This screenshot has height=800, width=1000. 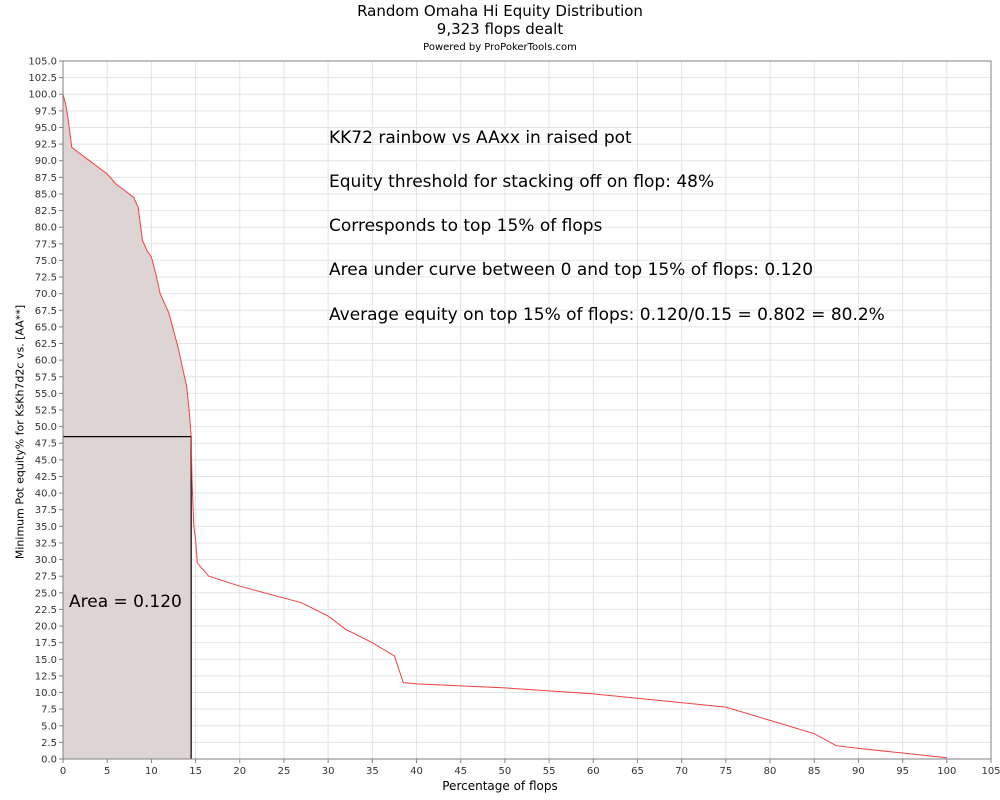 What do you see at coordinates (681, 771) in the screenshot?
I see `x-tick-label: 70` at bounding box center [681, 771].